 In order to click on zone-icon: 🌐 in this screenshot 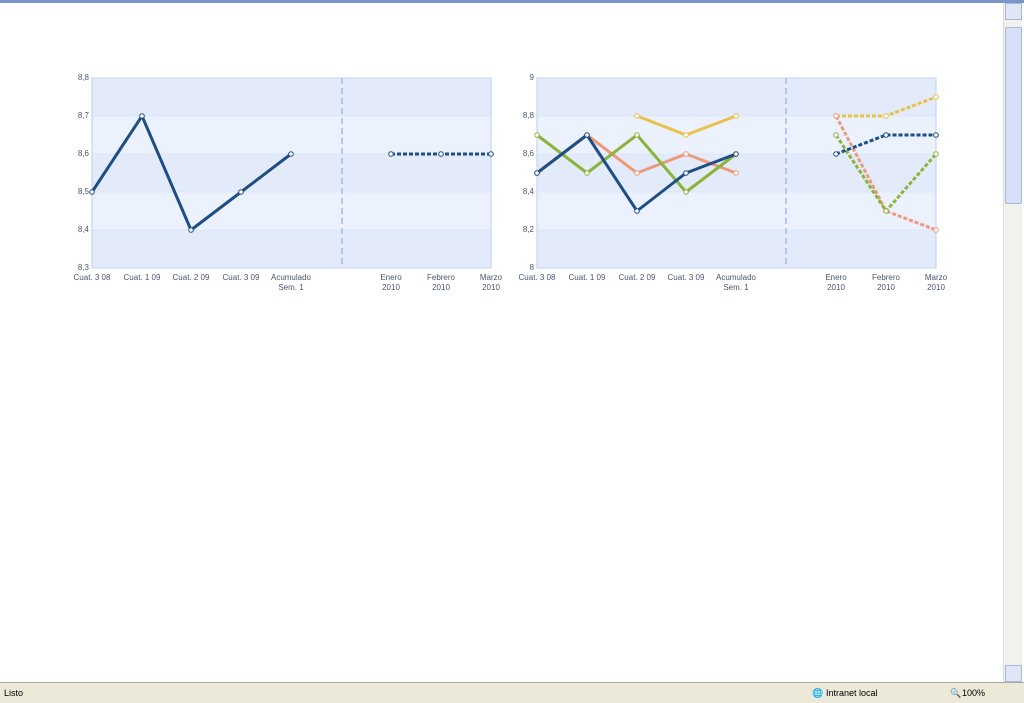, I will do `click(818, 693)`.